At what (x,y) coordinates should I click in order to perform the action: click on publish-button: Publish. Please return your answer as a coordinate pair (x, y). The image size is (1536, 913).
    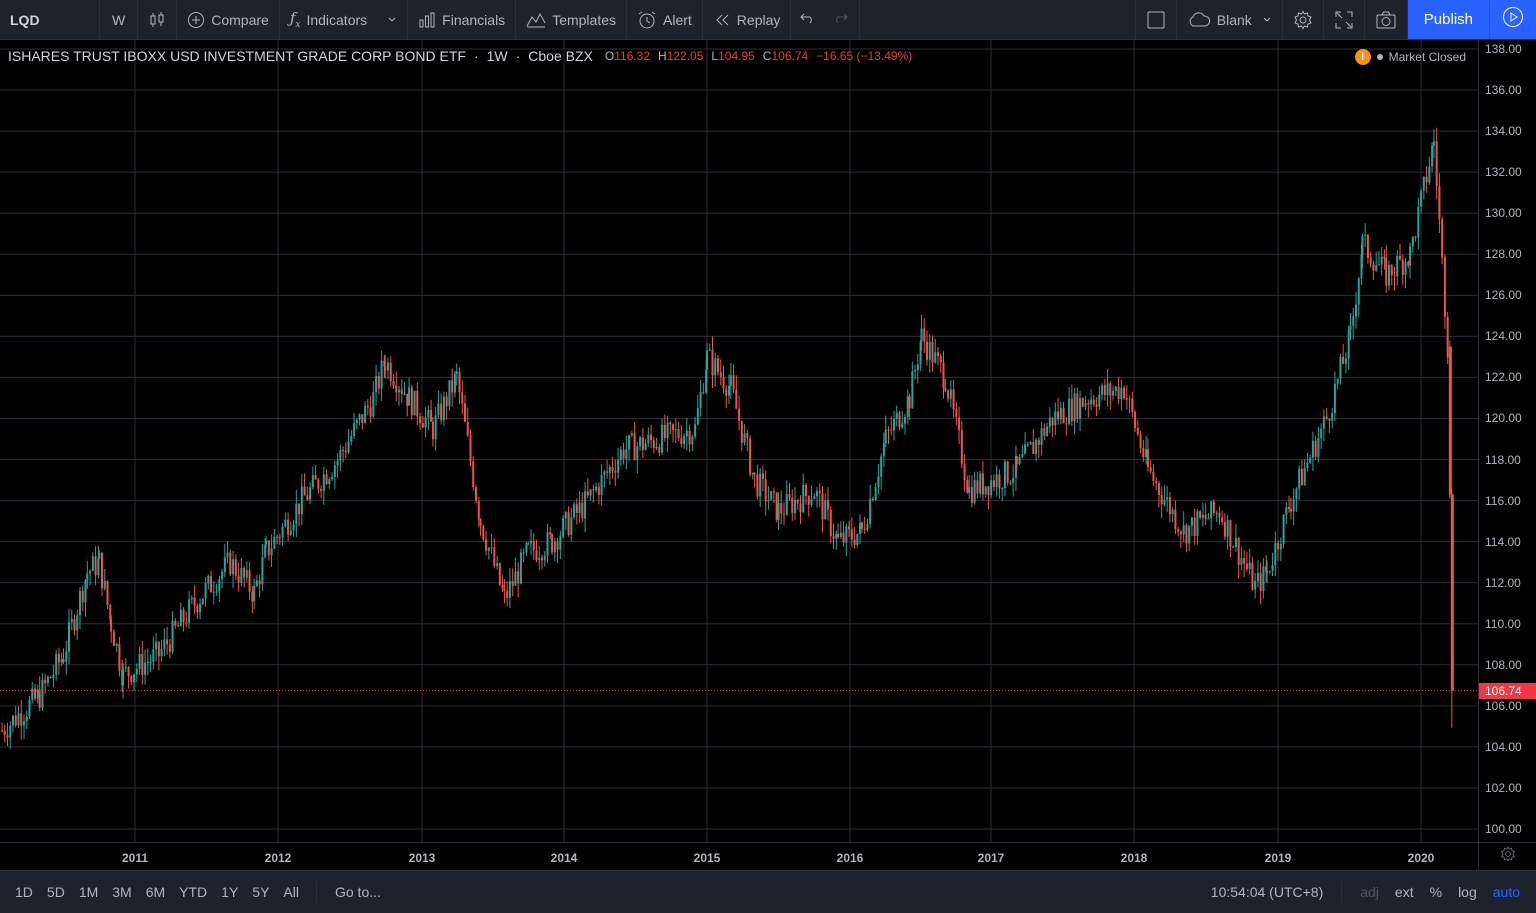
    Looking at the image, I should click on (1448, 19).